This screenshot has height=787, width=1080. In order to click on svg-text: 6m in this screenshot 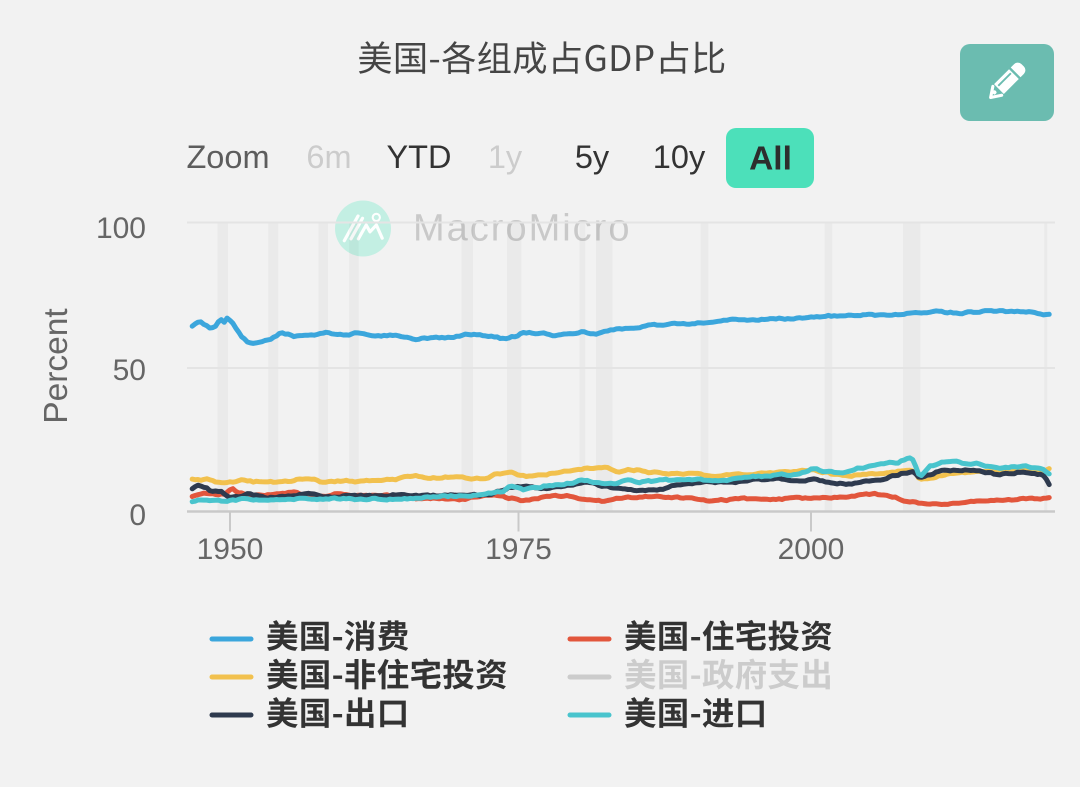, I will do `click(328, 157)`.